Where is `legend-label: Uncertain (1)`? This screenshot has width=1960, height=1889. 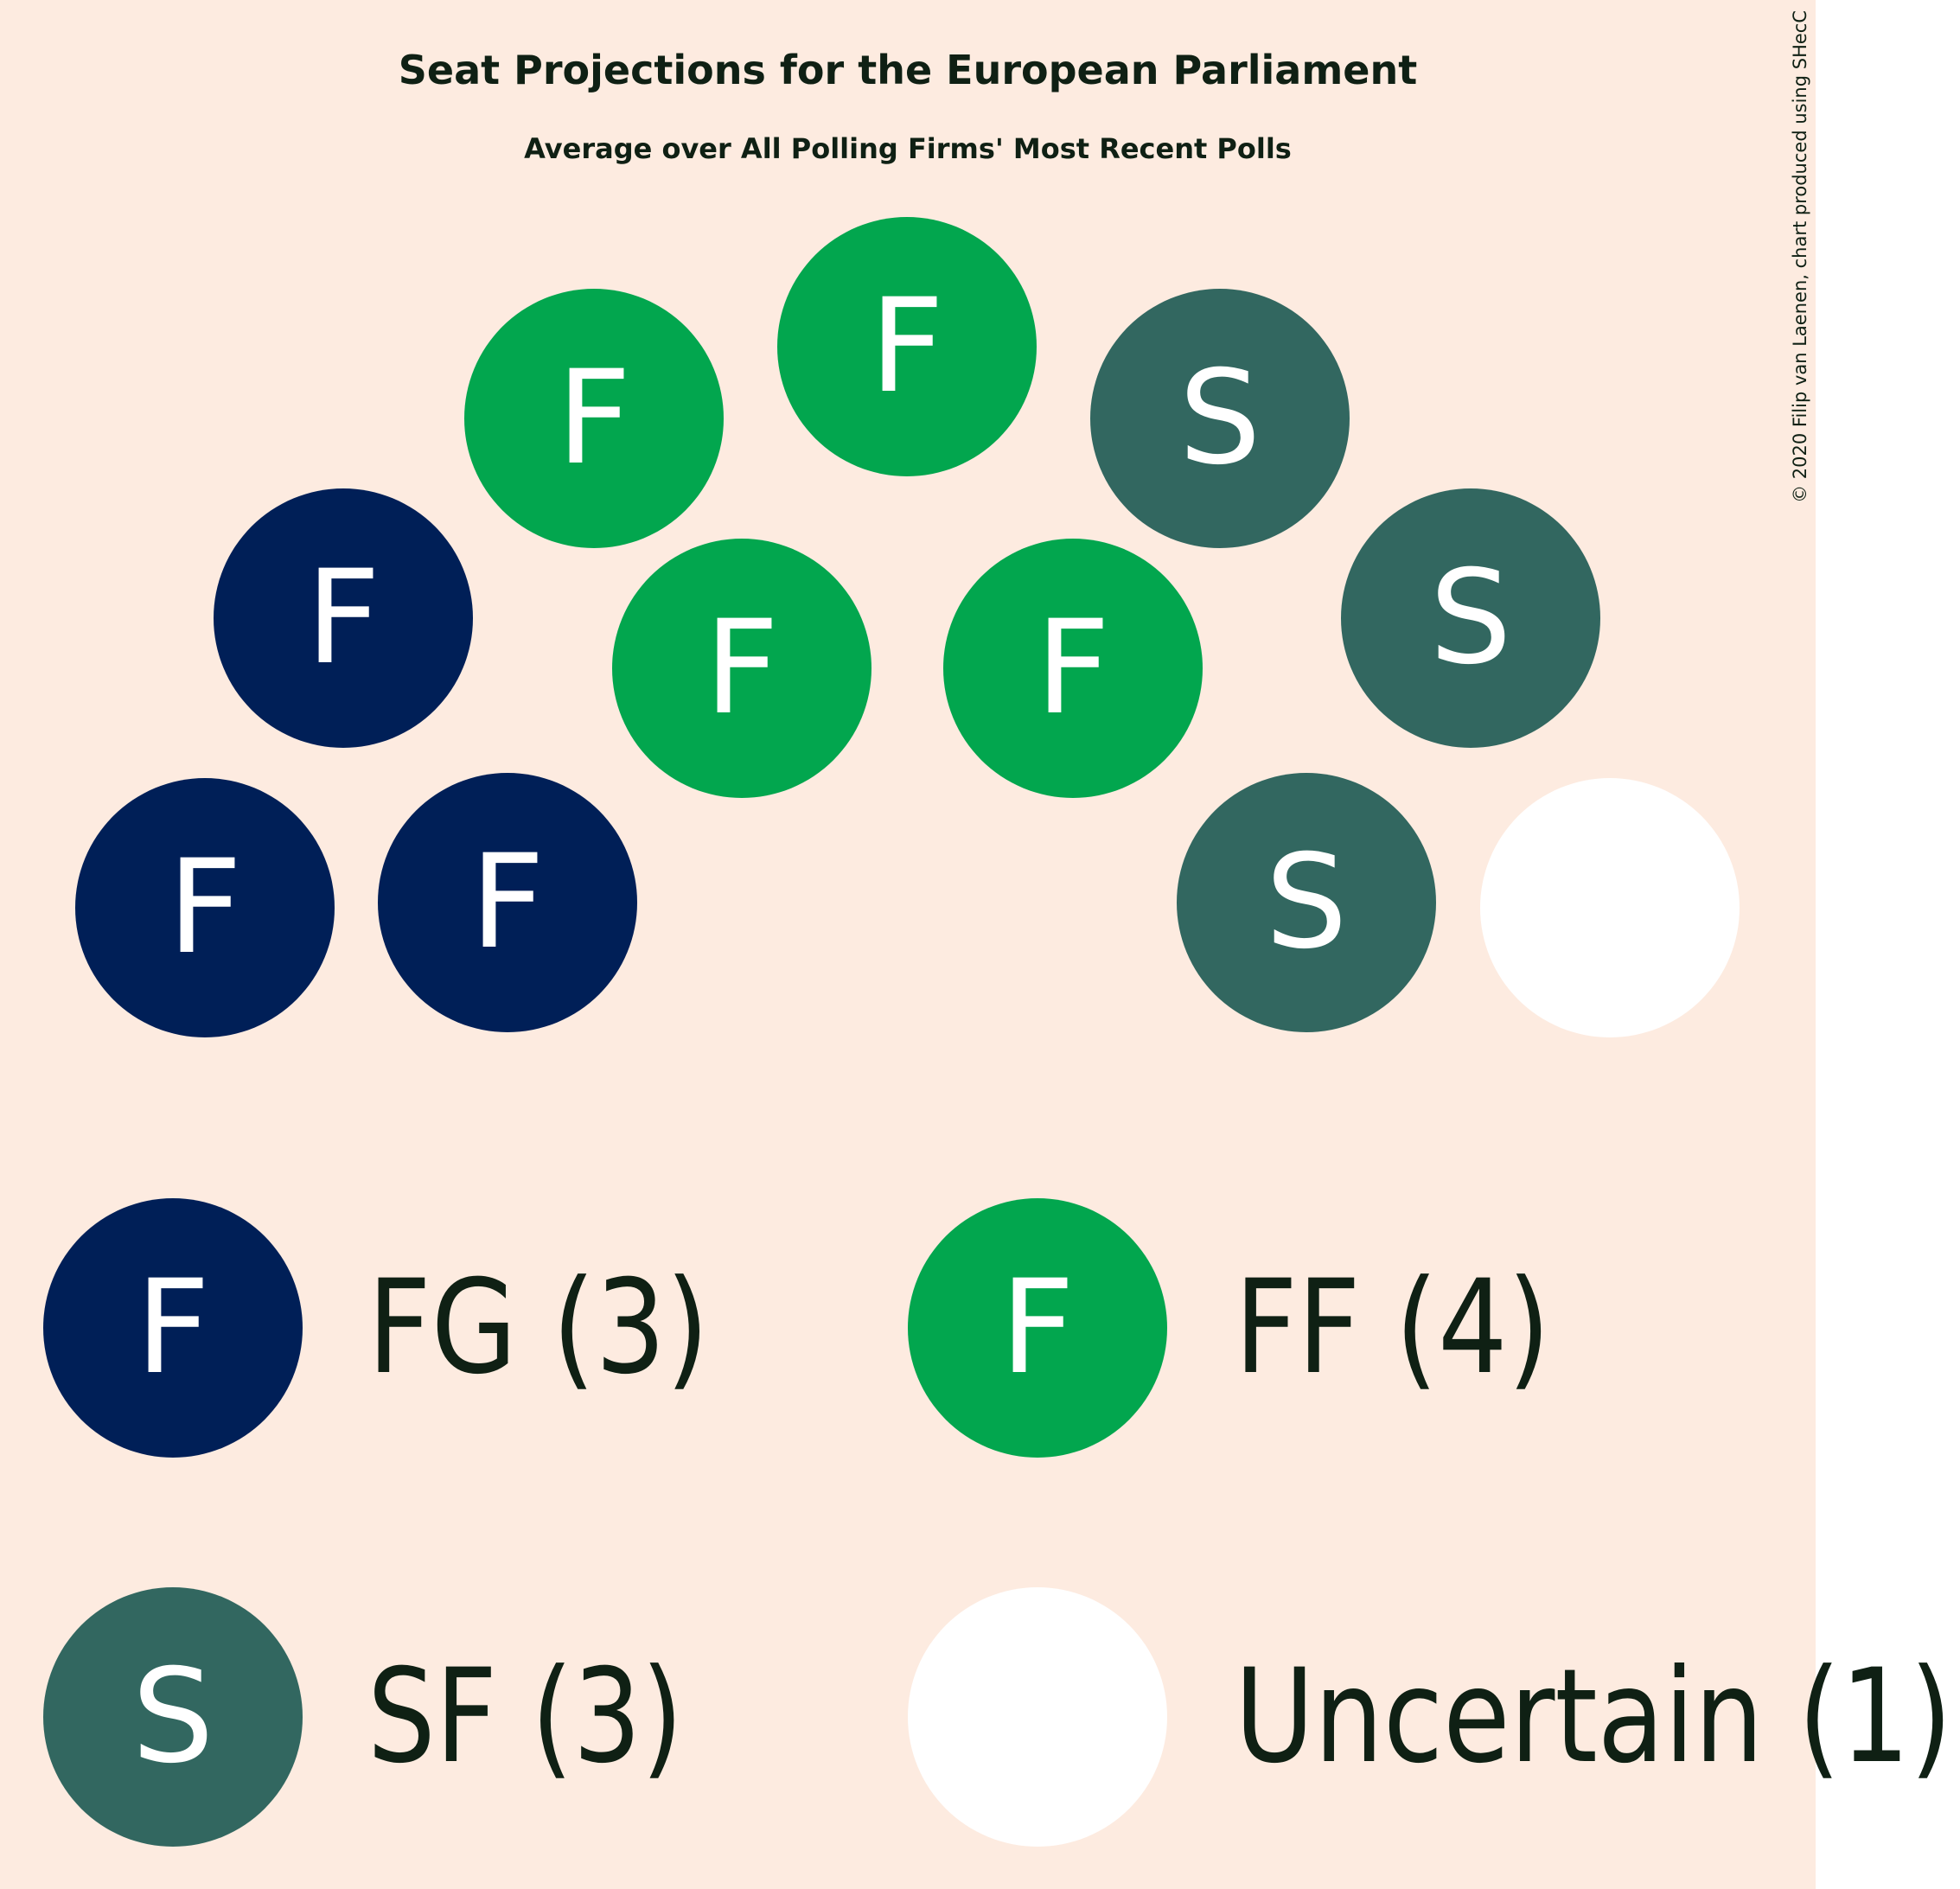
legend-label: Uncertain (1) is located at coordinates (1593, 1717).